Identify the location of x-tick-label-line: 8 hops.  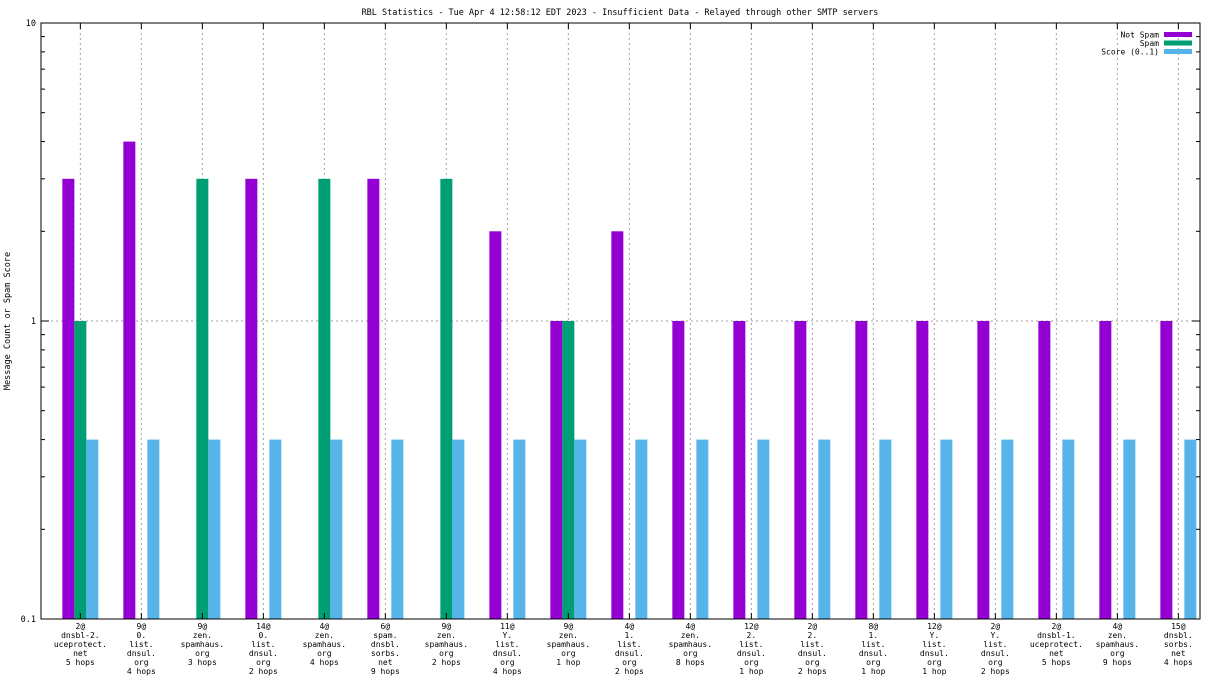
(690, 662).